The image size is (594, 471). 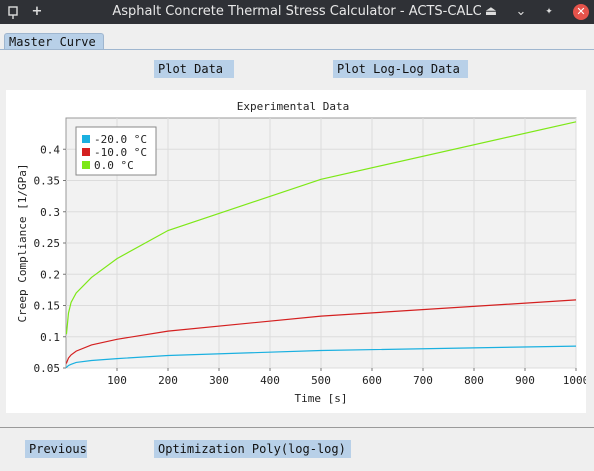 I want to click on y-tick-label: 0.15, so click(x=47, y=306).